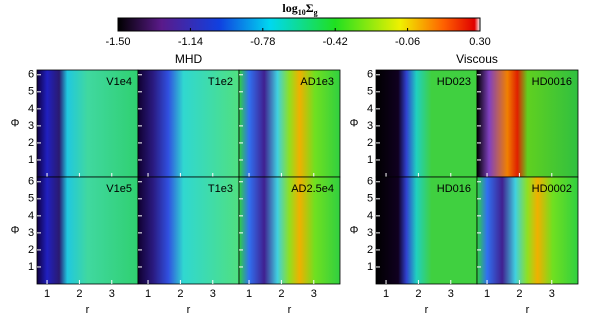  I want to click on panel-label: AD2.5e4, so click(312, 189).